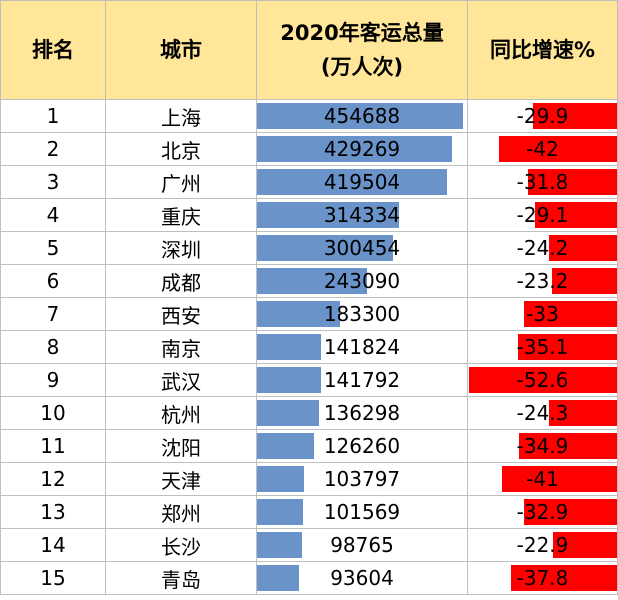 This screenshot has height=600, width=618. I want to click on city-cell: 成都, so click(181, 281).